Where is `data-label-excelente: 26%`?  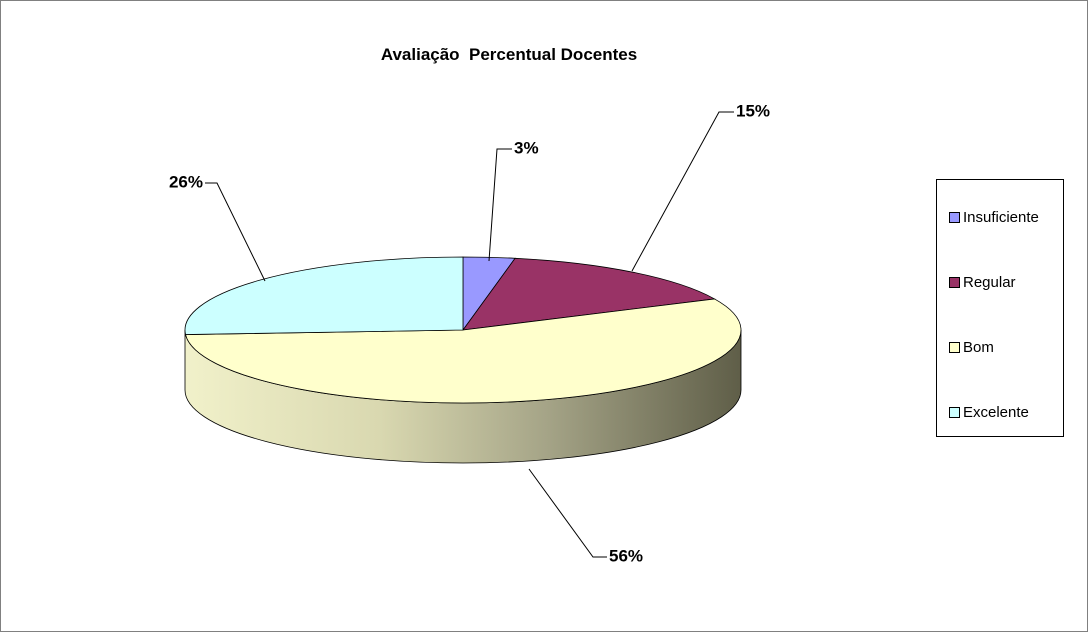
data-label-excelente: 26% is located at coordinates (186, 181).